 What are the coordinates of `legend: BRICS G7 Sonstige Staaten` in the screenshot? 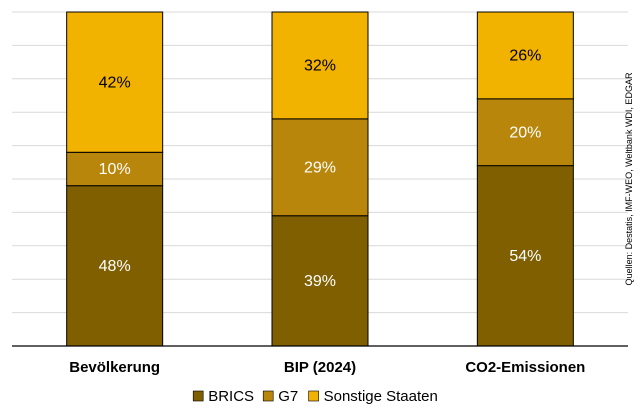 It's located at (315, 396).